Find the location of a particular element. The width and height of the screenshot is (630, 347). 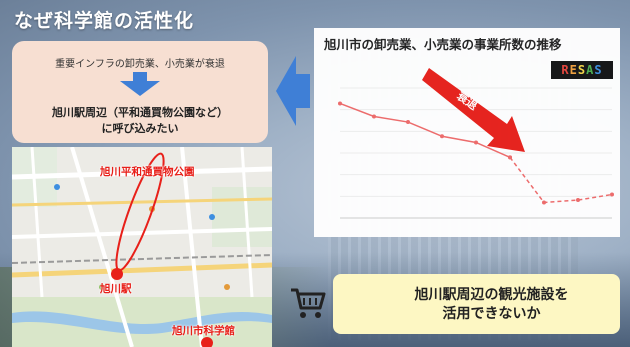

map-label-museum: 旭川市科学館 is located at coordinates (203, 331).